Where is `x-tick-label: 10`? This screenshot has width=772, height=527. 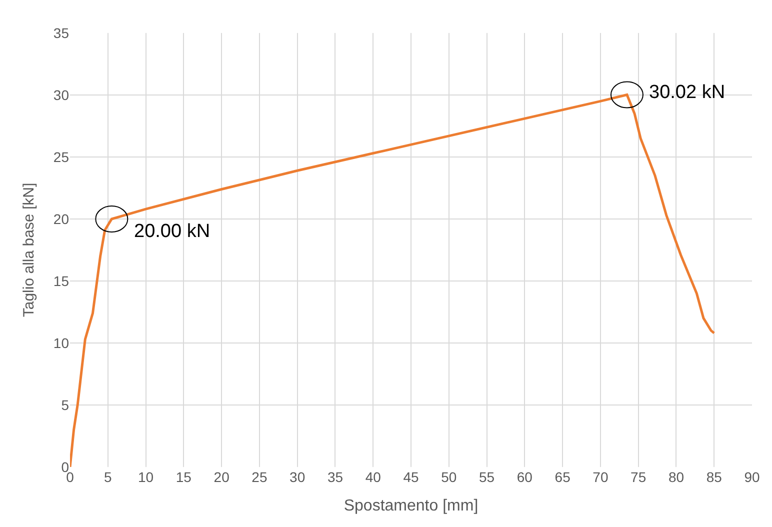 x-tick-label: 10 is located at coordinates (146, 477).